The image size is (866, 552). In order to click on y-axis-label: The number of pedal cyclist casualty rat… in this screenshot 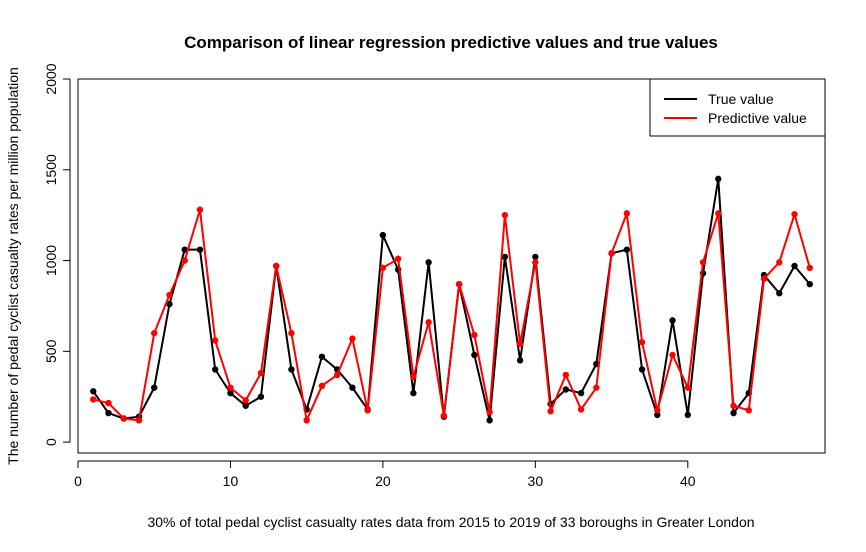, I will do `click(13, 266)`.